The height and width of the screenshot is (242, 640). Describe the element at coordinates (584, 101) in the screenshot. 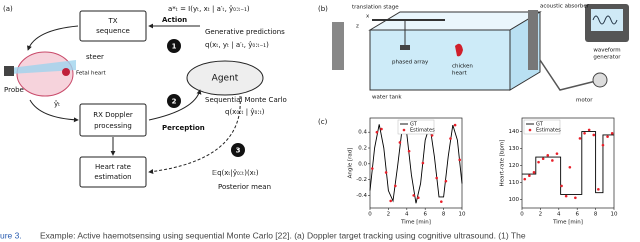

I see `label: motor` at that location.